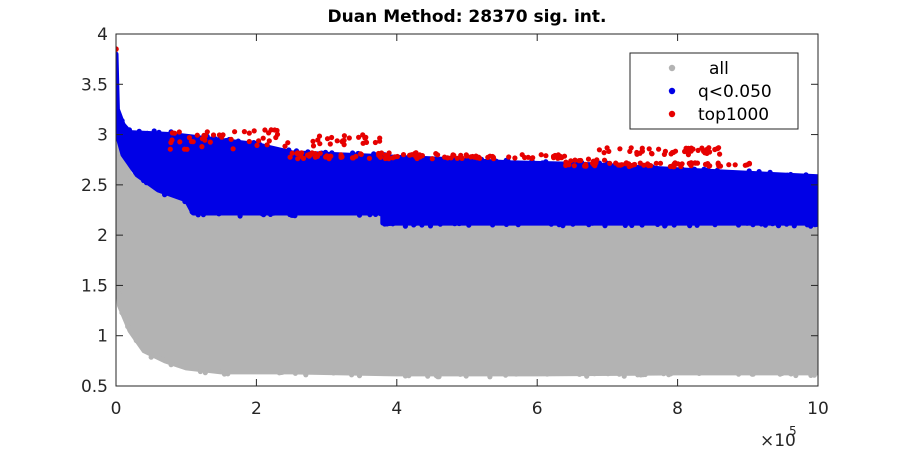 The image size is (900, 450). What do you see at coordinates (94, 186) in the screenshot?
I see `y-tick-label: 2.5` at bounding box center [94, 186].